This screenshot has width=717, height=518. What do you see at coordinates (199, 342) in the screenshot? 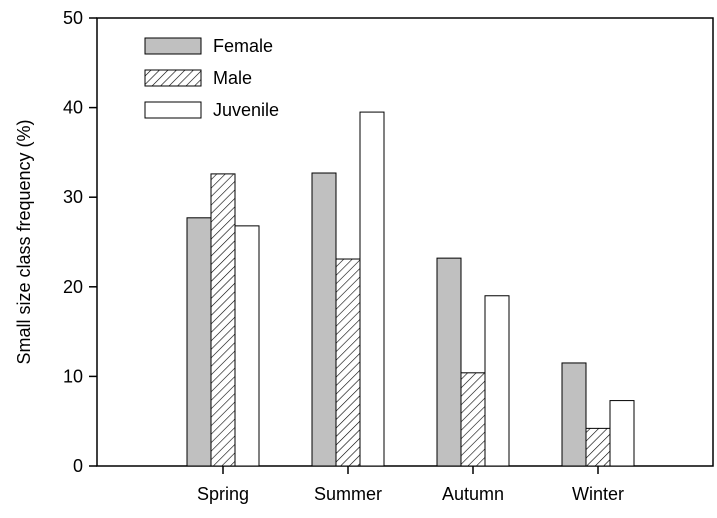
I see `bar-female-spring` at bounding box center [199, 342].